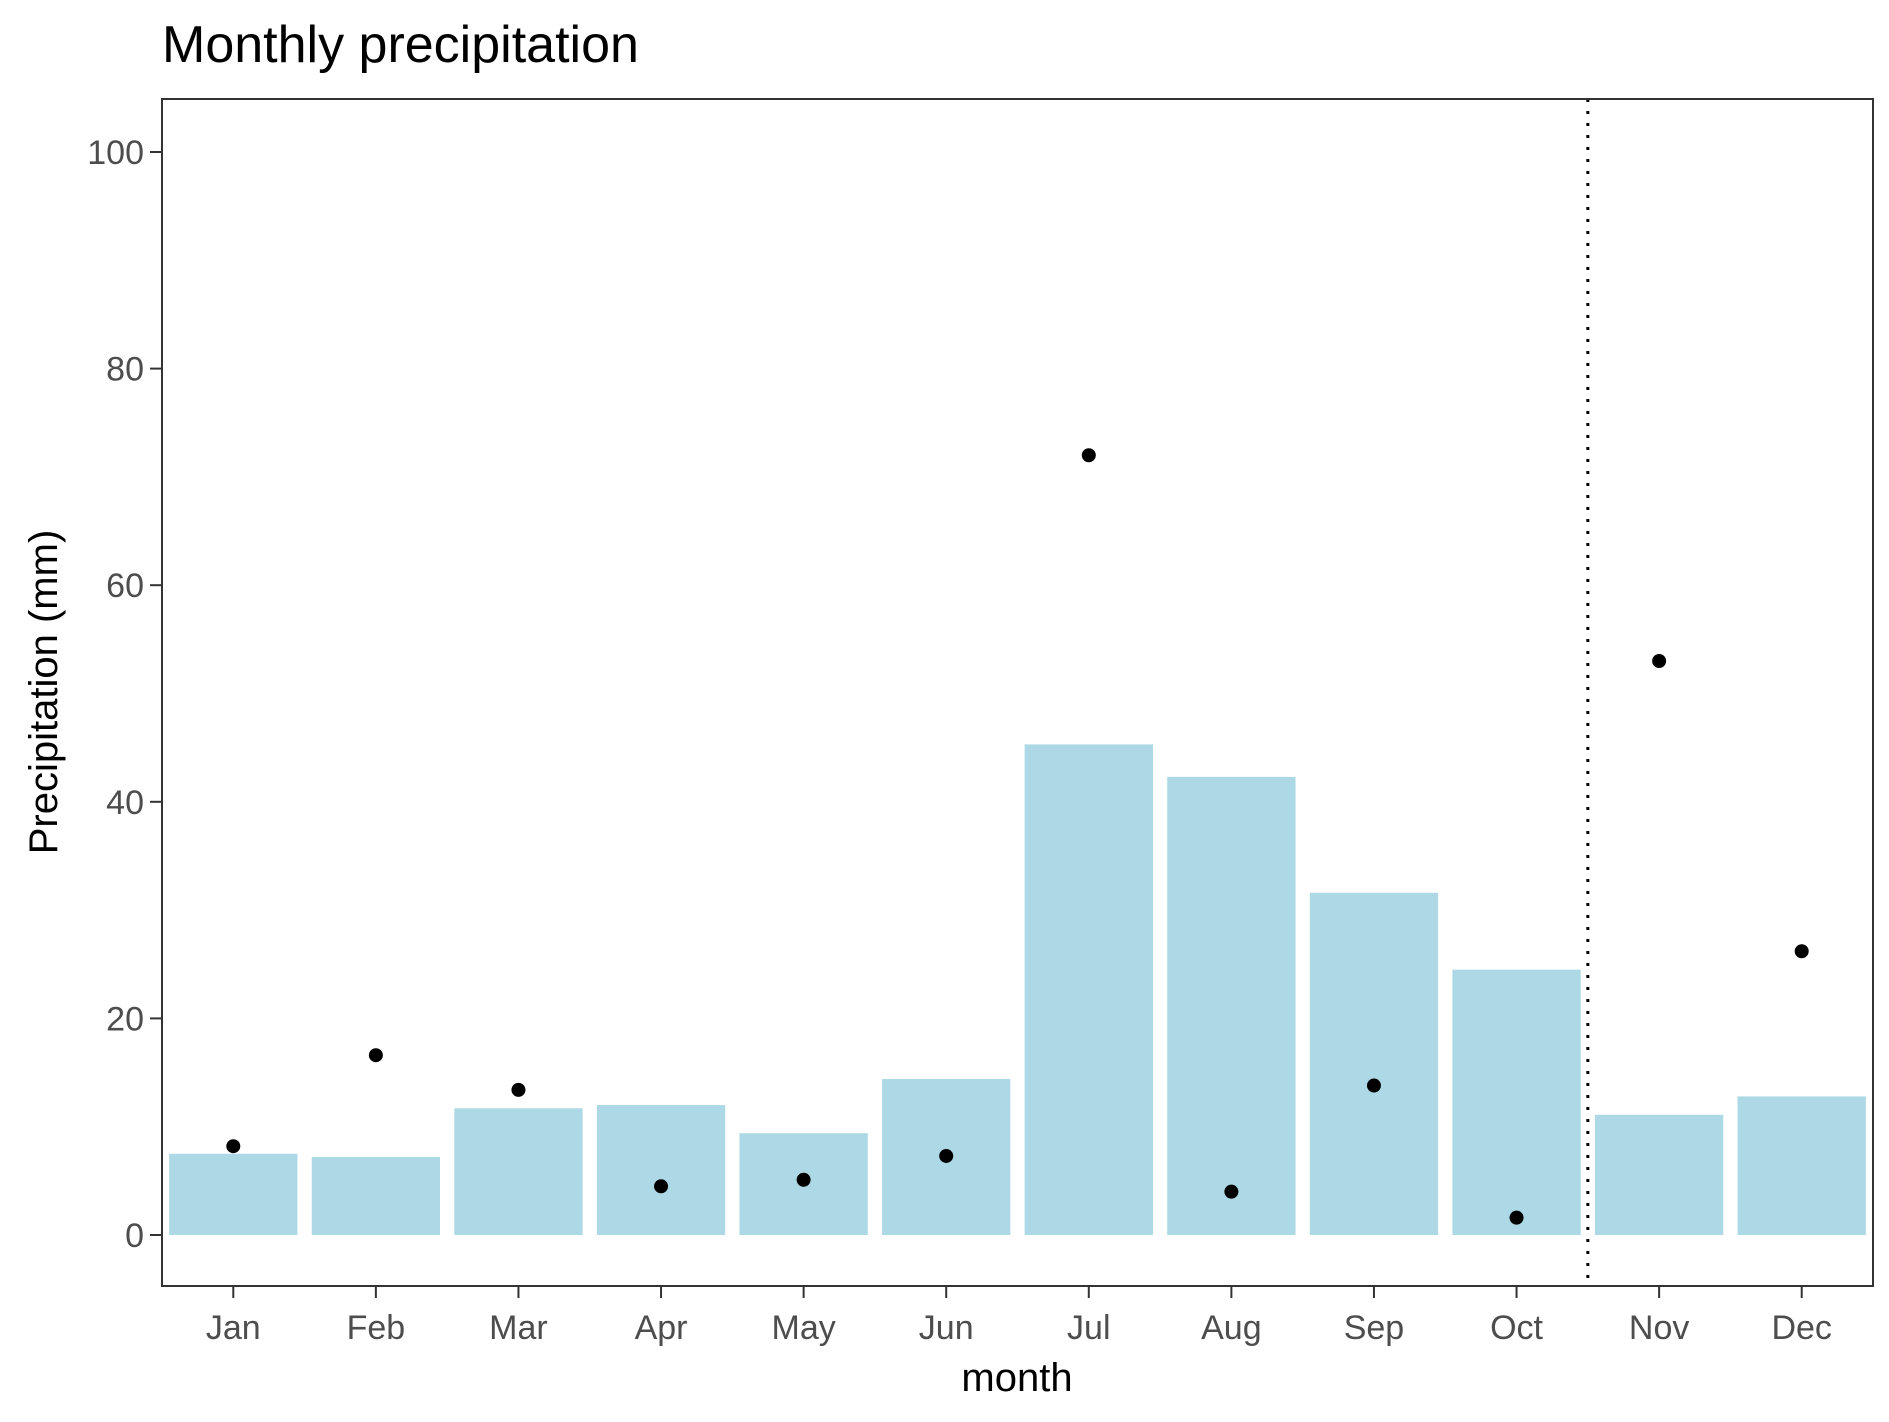  I want to click on x-axis: Jan Feb Mar Apr May Jun Jul Aug Sep Oct Nov Dec, so click(1019, 1316).